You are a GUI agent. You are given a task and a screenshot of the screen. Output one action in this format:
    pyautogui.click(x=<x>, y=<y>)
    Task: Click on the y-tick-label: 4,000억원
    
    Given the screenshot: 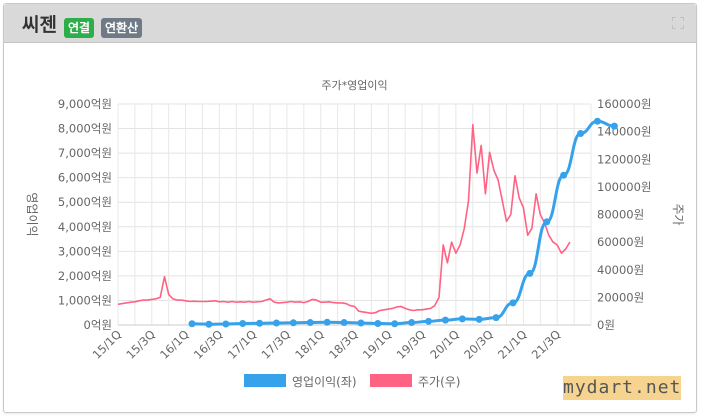 What is the action you would take?
    pyautogui.click(x=85, y=227)
    